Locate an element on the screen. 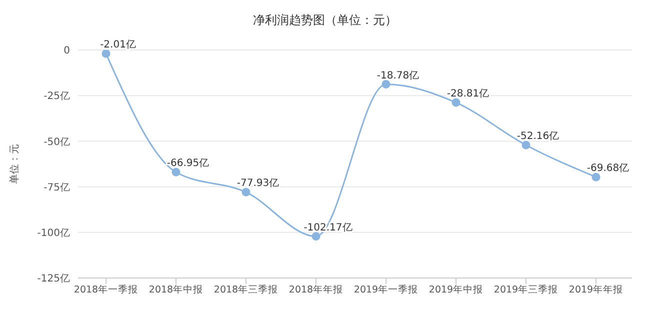 The image size is (650, 320). y-tick-label: -25亿 is located at coordinates (57, 96).